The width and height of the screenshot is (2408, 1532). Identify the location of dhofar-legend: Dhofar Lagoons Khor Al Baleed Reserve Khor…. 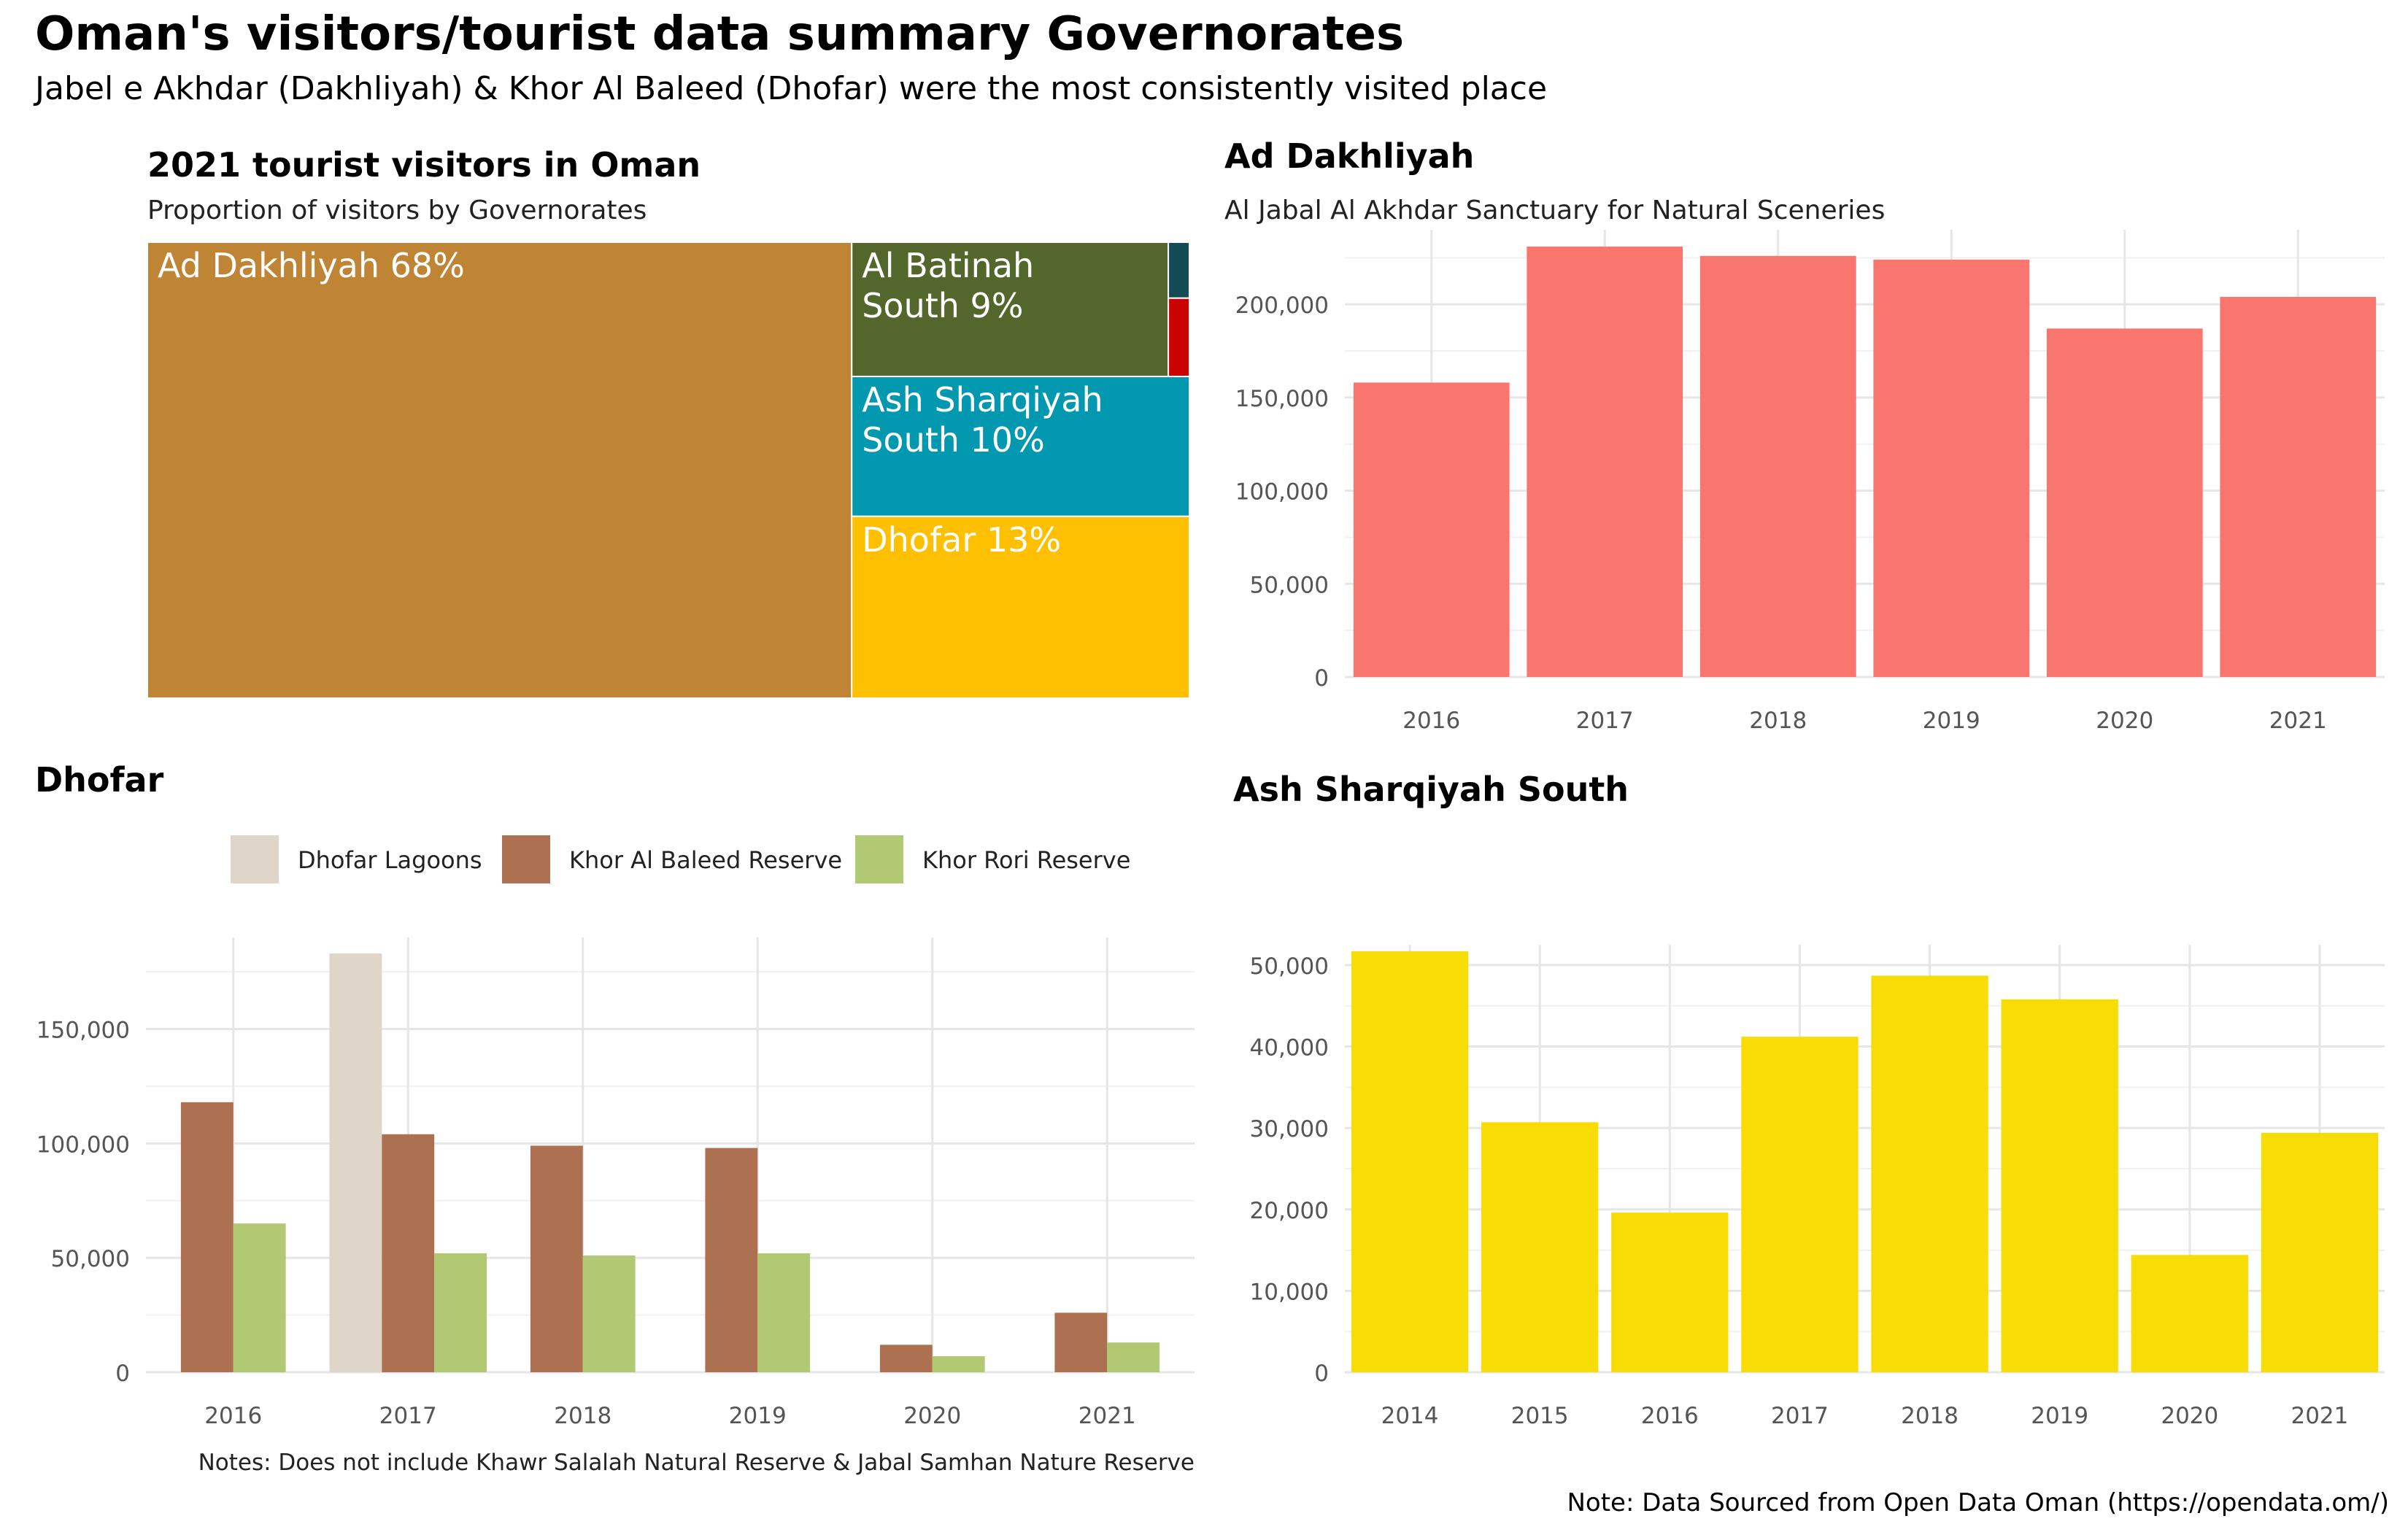
(680, 859).